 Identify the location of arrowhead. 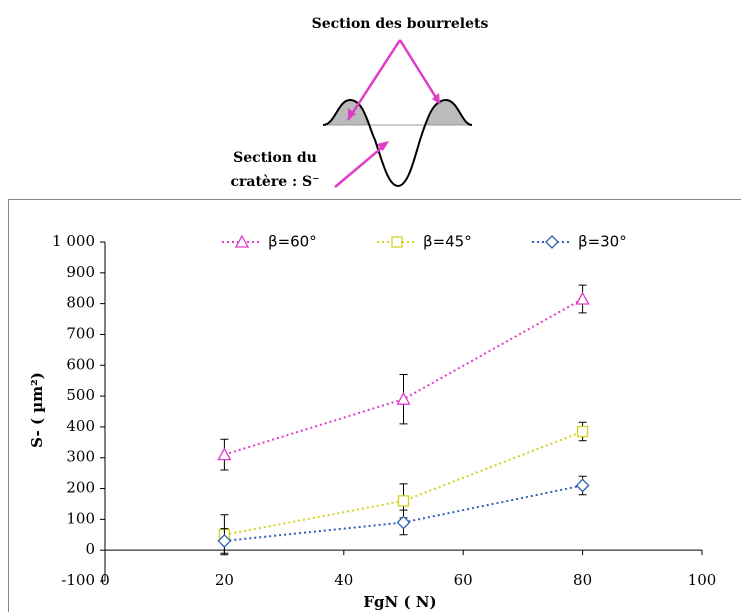
(383, 146).